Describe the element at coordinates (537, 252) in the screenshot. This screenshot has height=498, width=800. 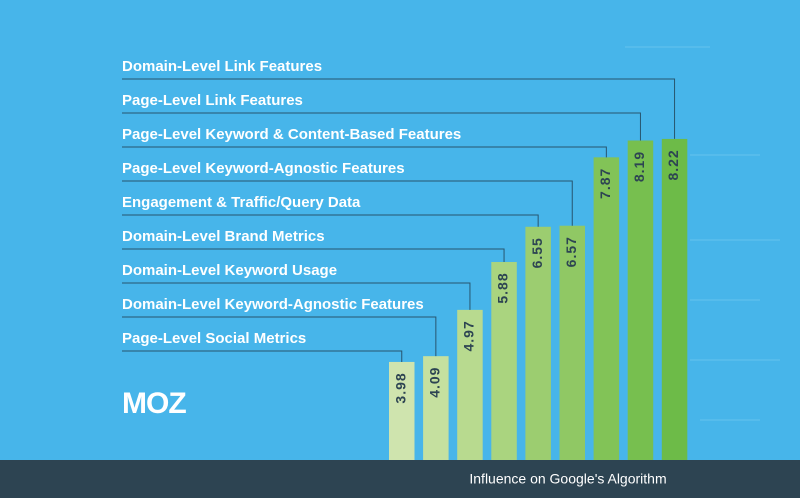
I see `value-label: 6.55` at that location.